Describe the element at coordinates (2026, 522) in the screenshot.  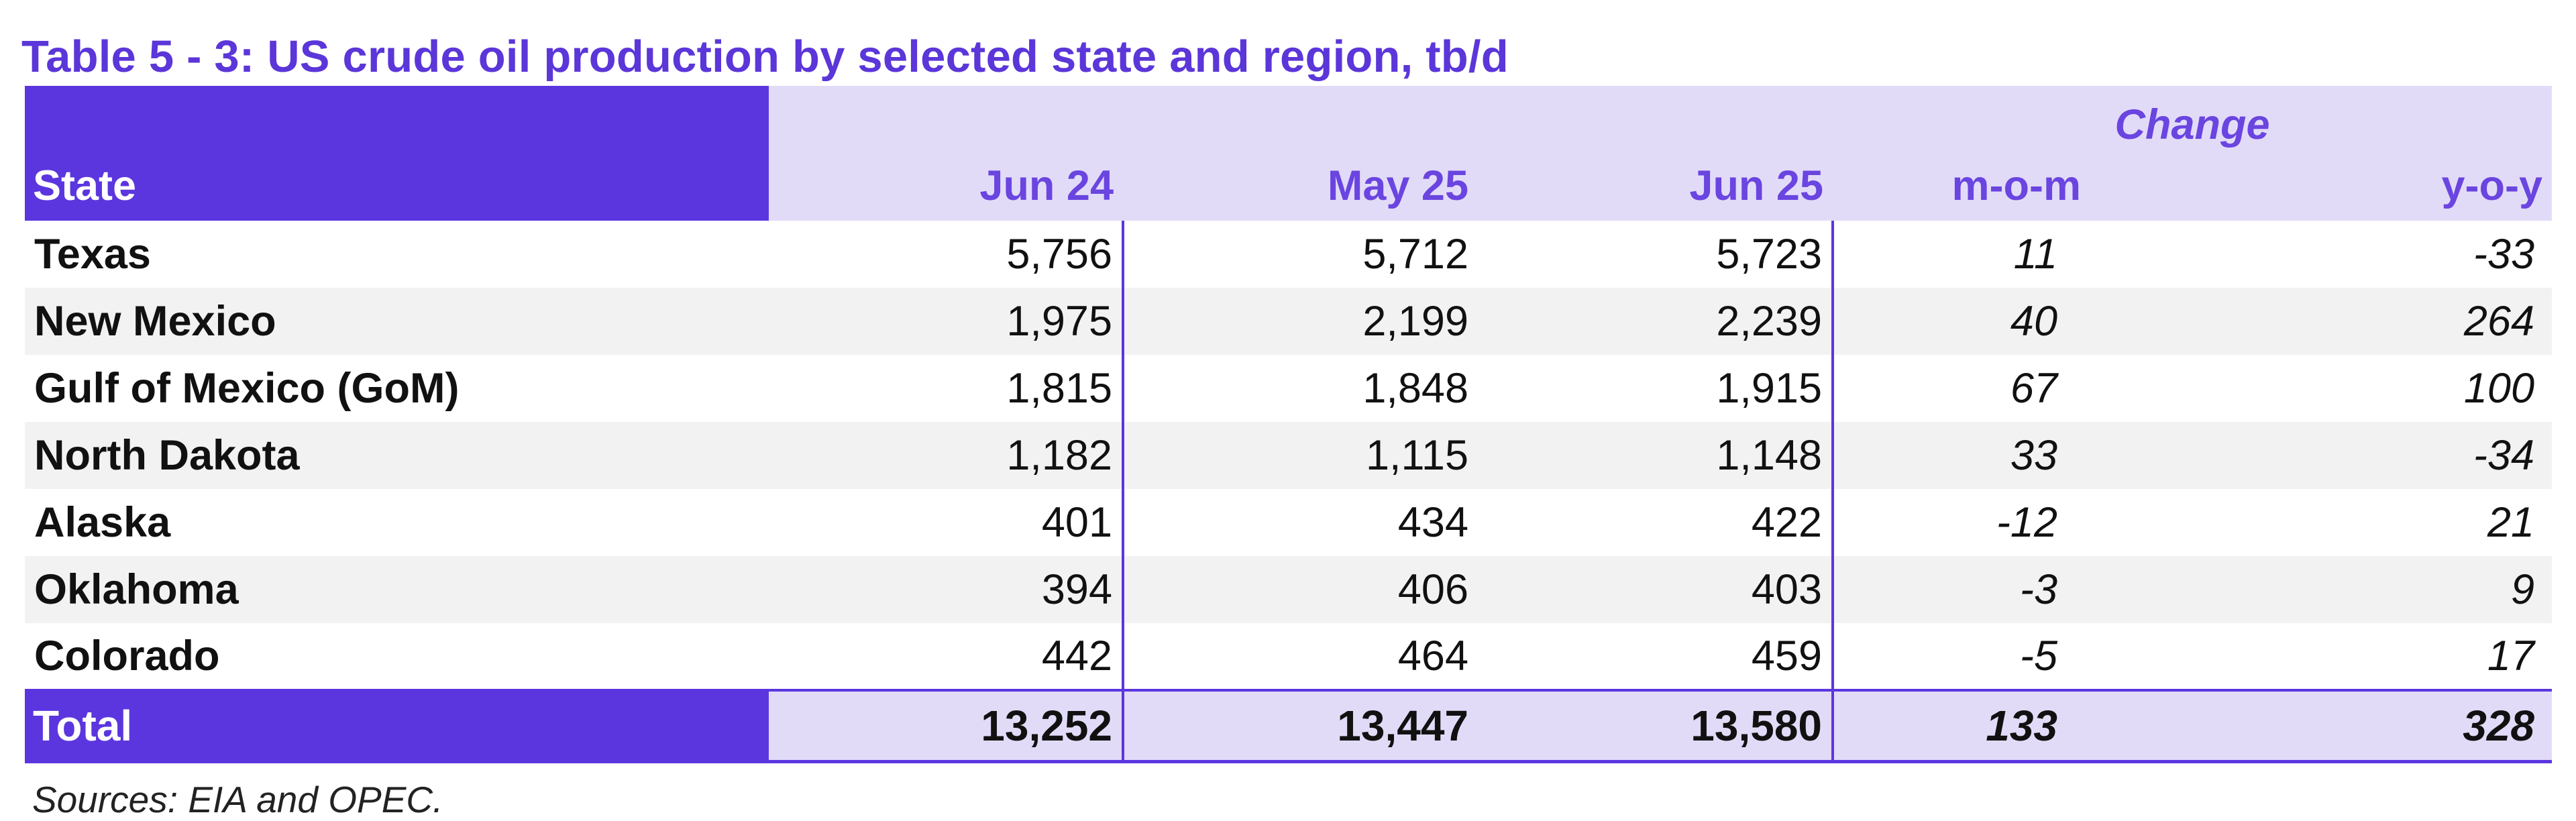
I see `mom-cell: -12` at that location.